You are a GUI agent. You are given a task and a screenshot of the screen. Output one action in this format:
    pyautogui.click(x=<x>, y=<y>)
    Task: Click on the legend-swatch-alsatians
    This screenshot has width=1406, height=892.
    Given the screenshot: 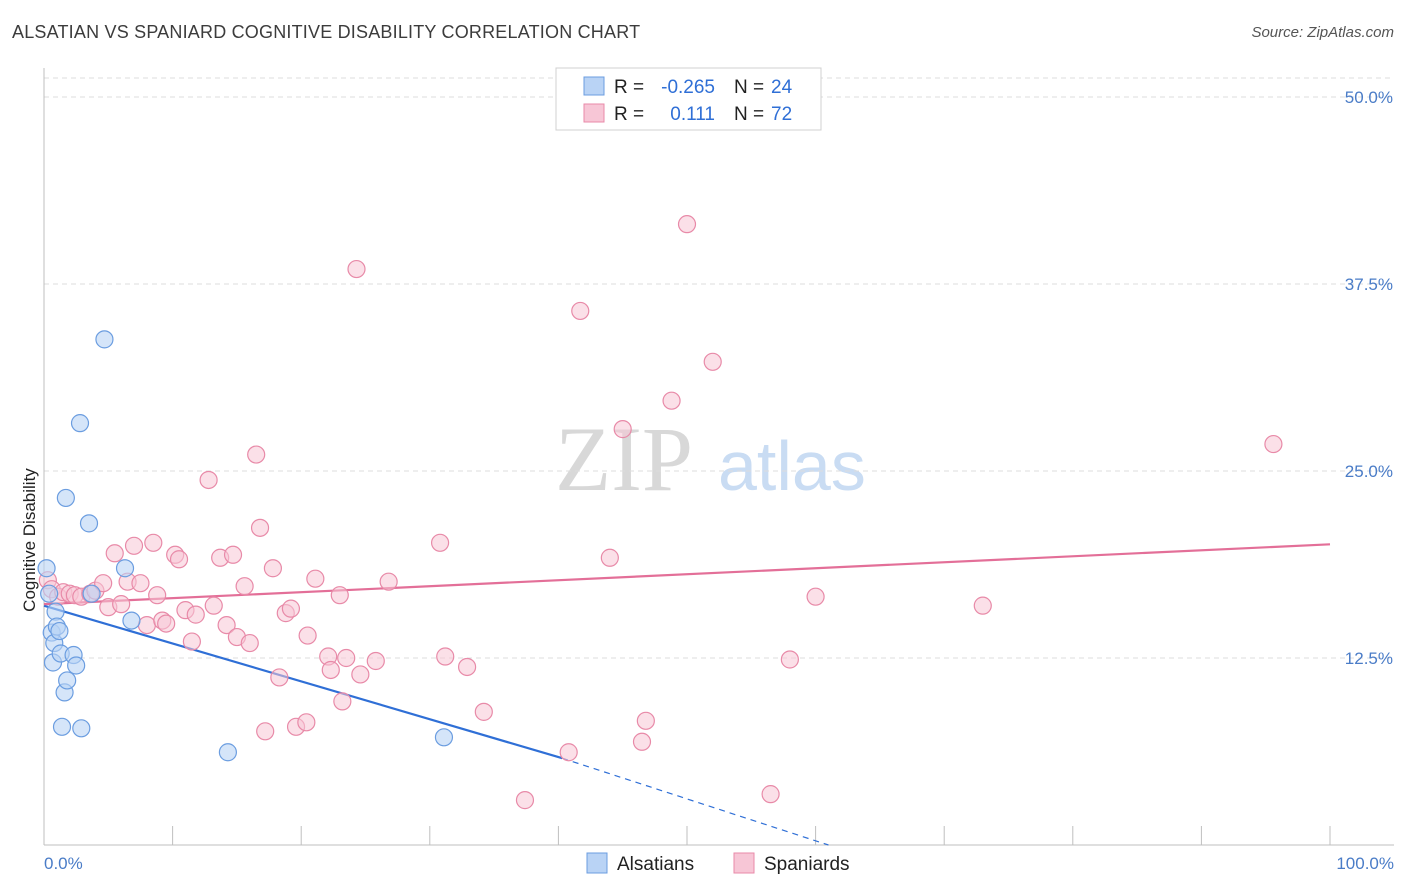 What is the action you would take?
    pyautogui.click(x=594, y=86)
    